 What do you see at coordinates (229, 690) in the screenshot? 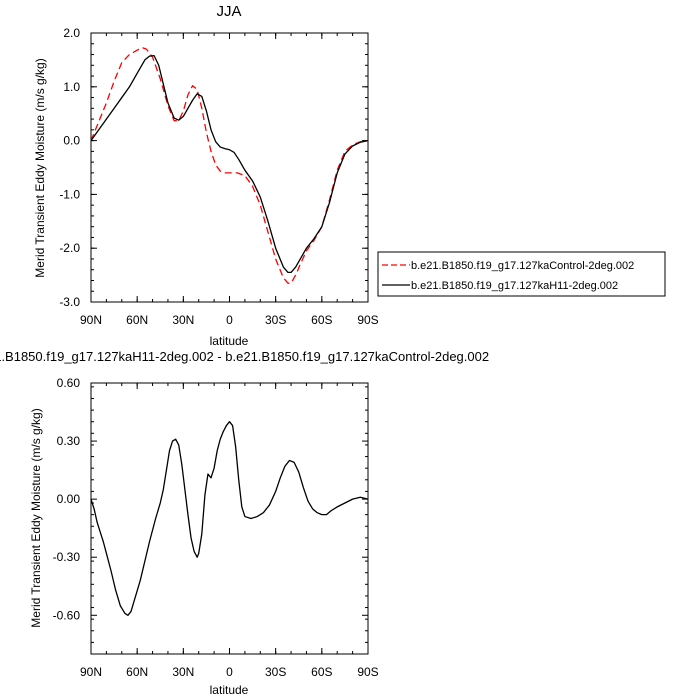
I see `bottom-x-axis-label: latitude` at bounding box center [229, 690].